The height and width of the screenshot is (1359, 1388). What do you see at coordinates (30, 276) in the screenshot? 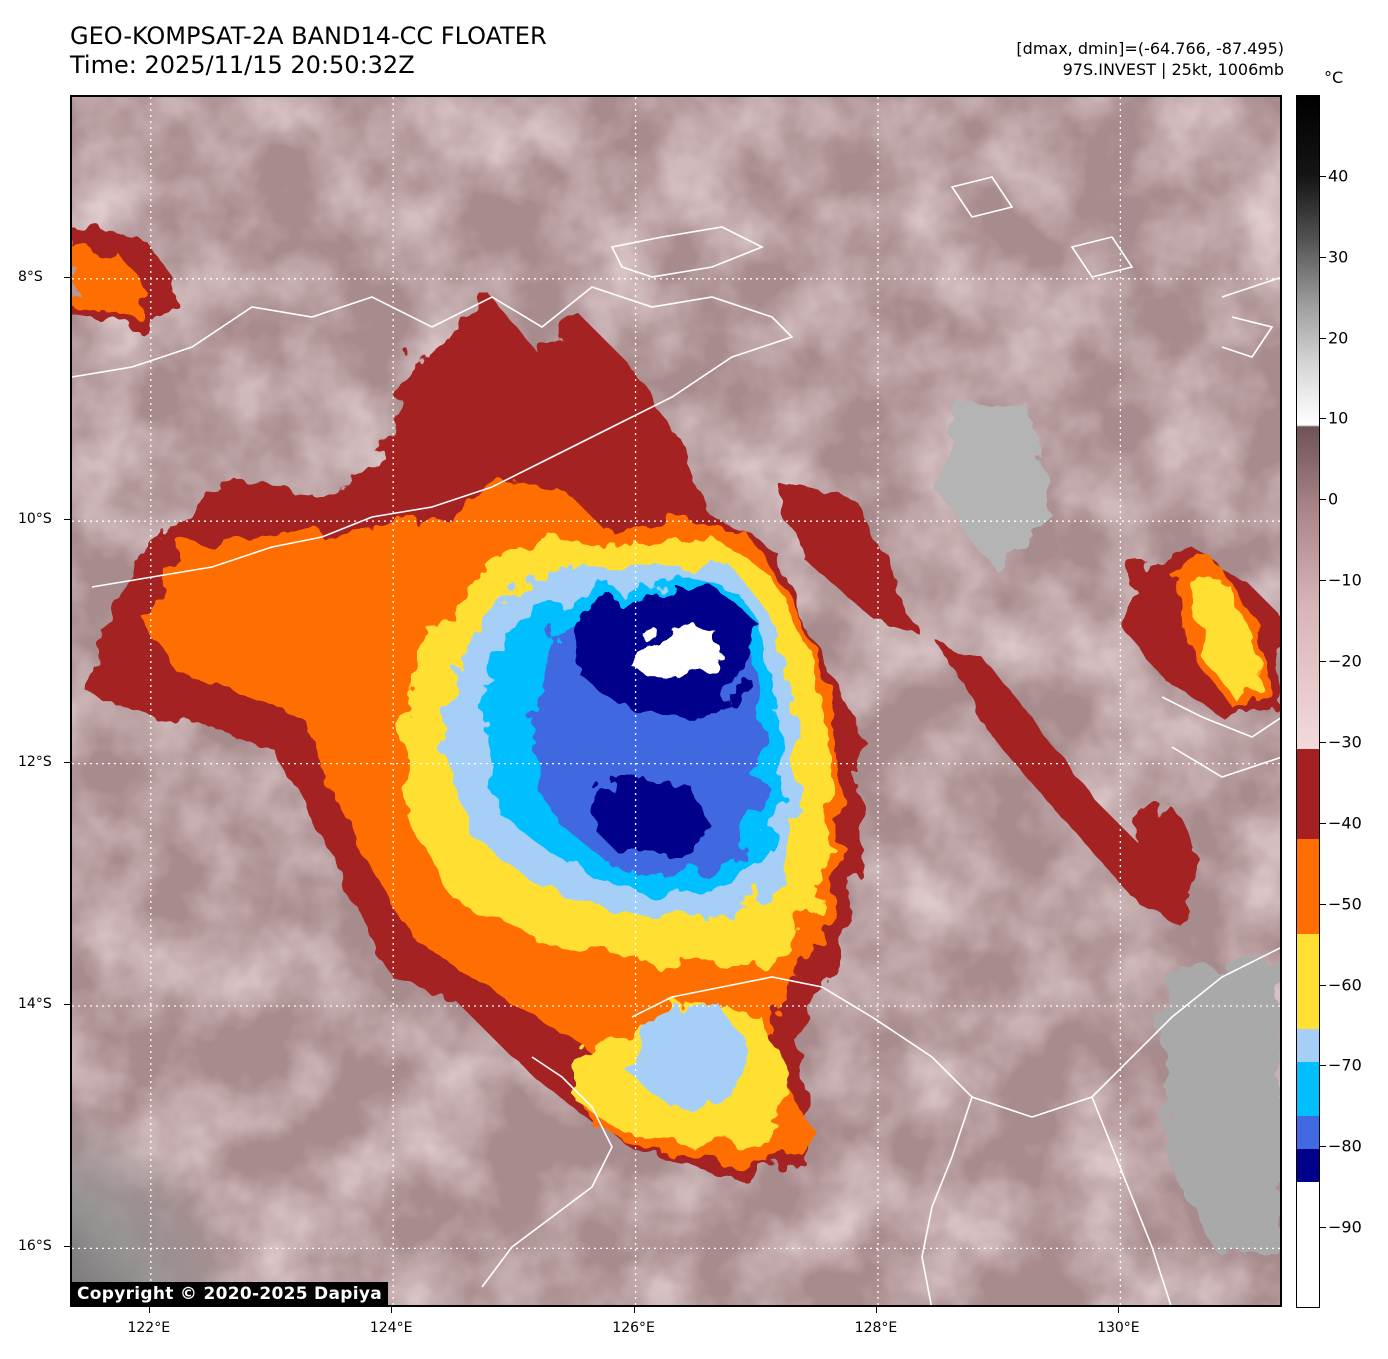
I see `lat-tick-label: 8°S` at bounding box center [30, 276].